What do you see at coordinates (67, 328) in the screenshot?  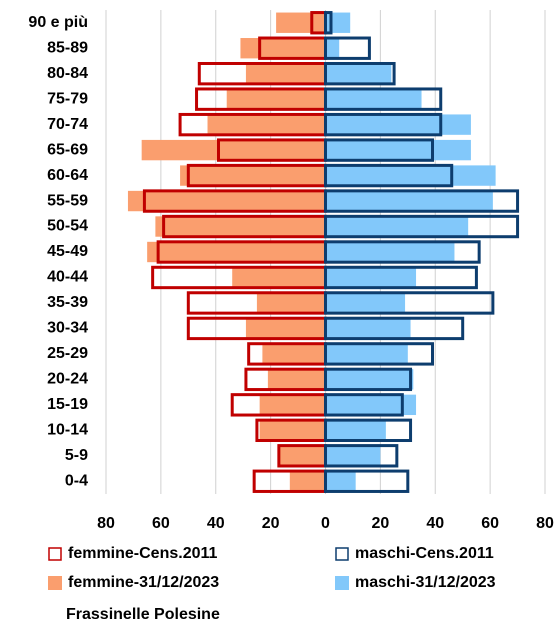 I see `y-tick-label: 30-34` at bounding box center [67, 328].